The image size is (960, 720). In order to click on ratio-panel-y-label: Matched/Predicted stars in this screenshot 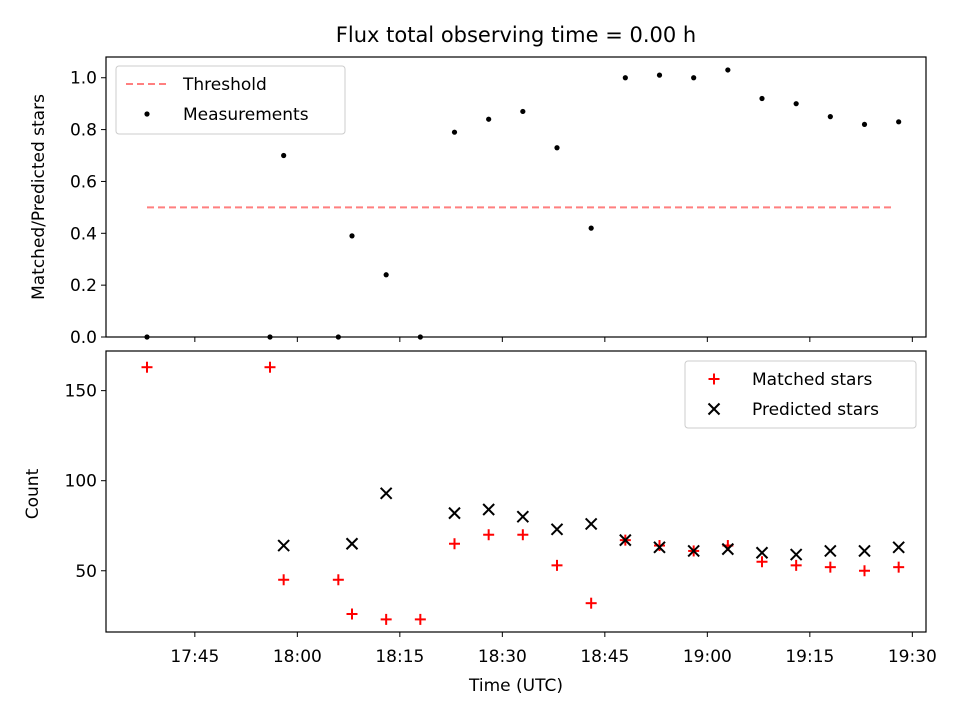, I will do `click(39, 197)`.